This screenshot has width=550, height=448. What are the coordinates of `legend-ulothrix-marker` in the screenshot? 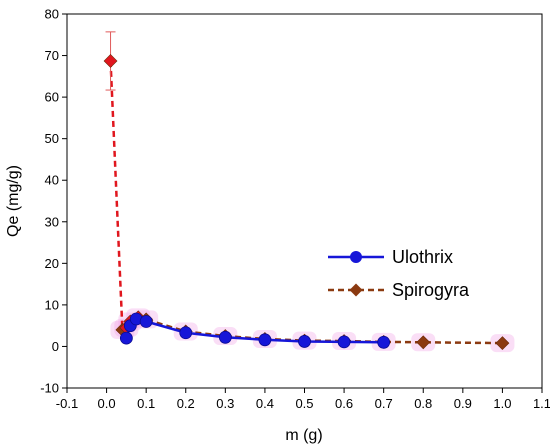 It's located at (356, 257).